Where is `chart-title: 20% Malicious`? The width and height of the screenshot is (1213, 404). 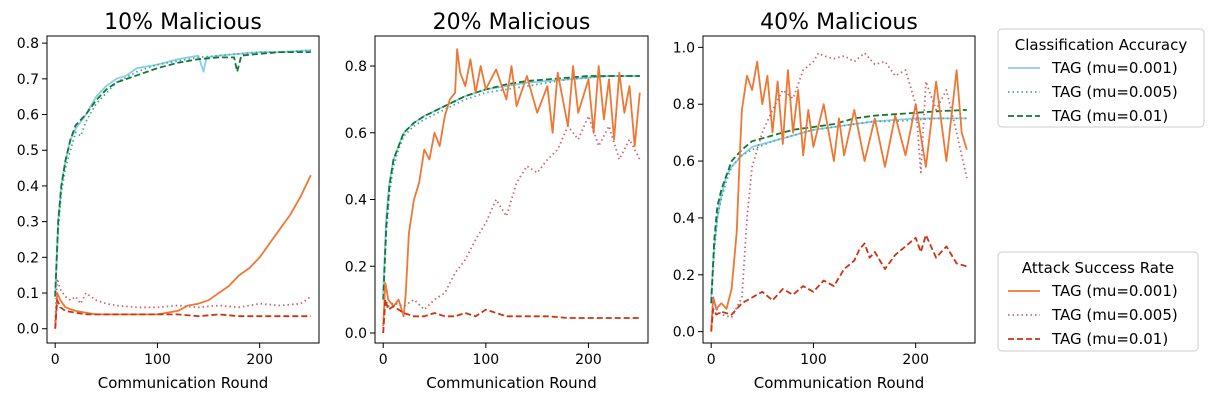 chart-title: 20% Malicious is located at coordinates (512, 22).